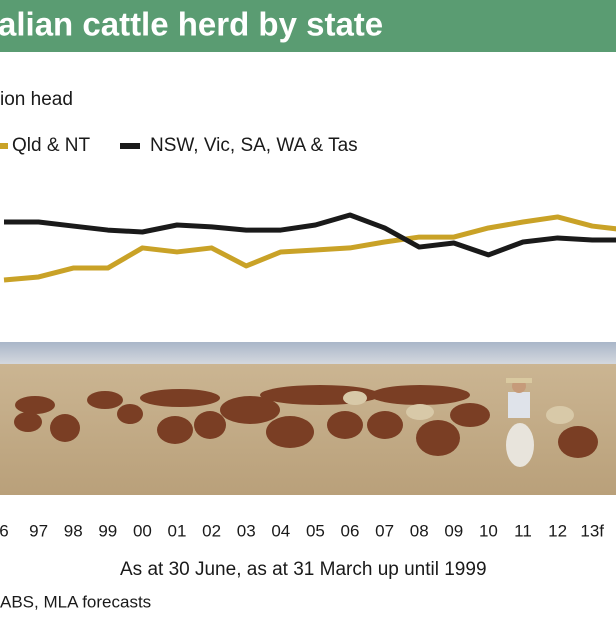 This screenshot has height=621, width=616. I want to click on x-tick-label: 00, so click(142, 530).